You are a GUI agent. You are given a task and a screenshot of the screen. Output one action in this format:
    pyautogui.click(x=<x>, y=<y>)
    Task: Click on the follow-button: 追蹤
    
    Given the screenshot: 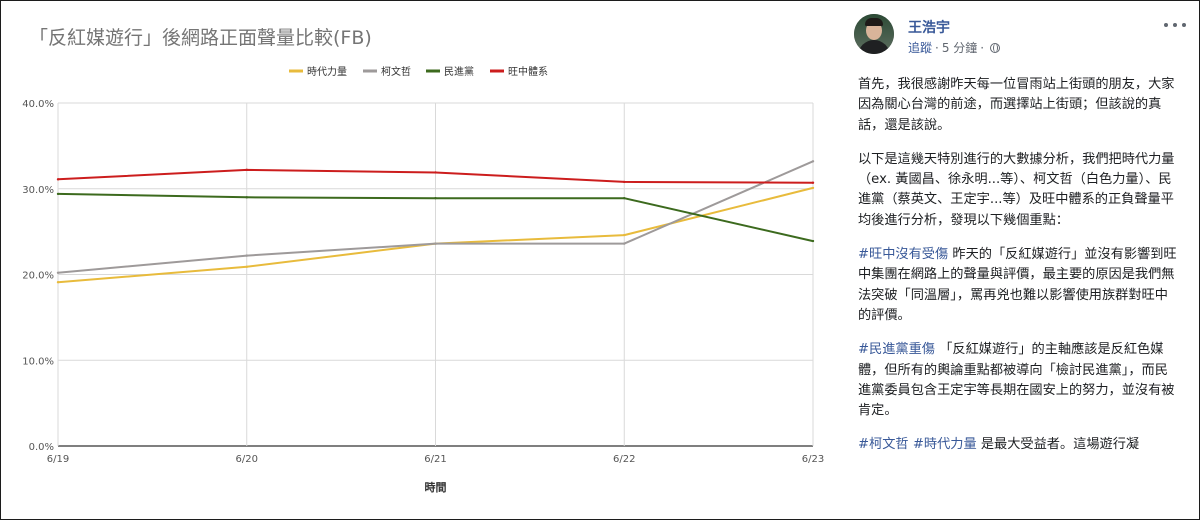 What is the action you would take?
    pyautogui.click(x=920, y=48)
    